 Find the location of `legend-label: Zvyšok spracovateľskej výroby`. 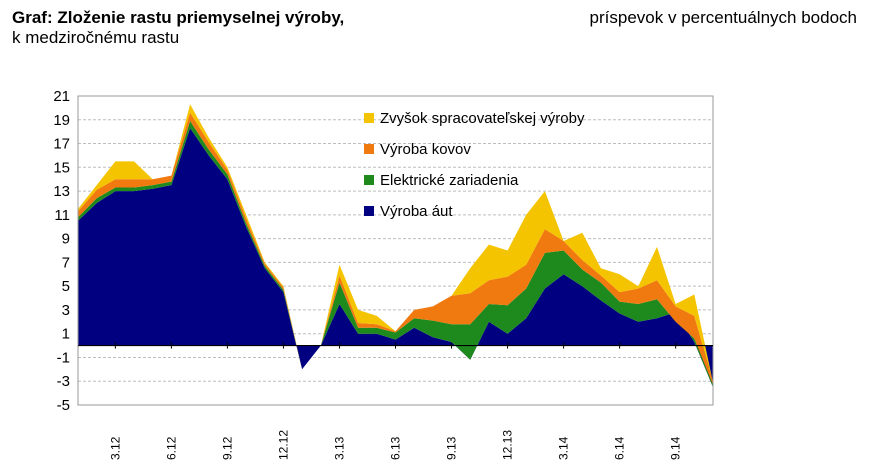

legend-label: Zvyšok spracovateľskej výroby is located at coordinates (482, 118).